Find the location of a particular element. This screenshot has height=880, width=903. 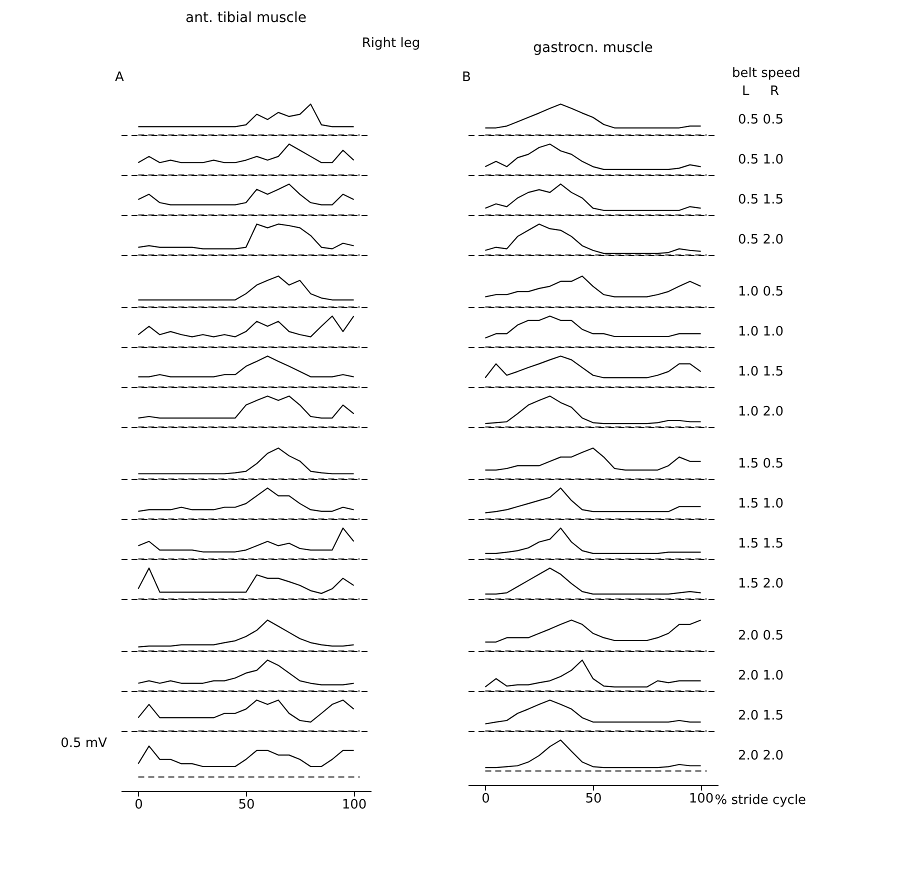

text: 2.0 1.5 is located at coordinates (761, 716).